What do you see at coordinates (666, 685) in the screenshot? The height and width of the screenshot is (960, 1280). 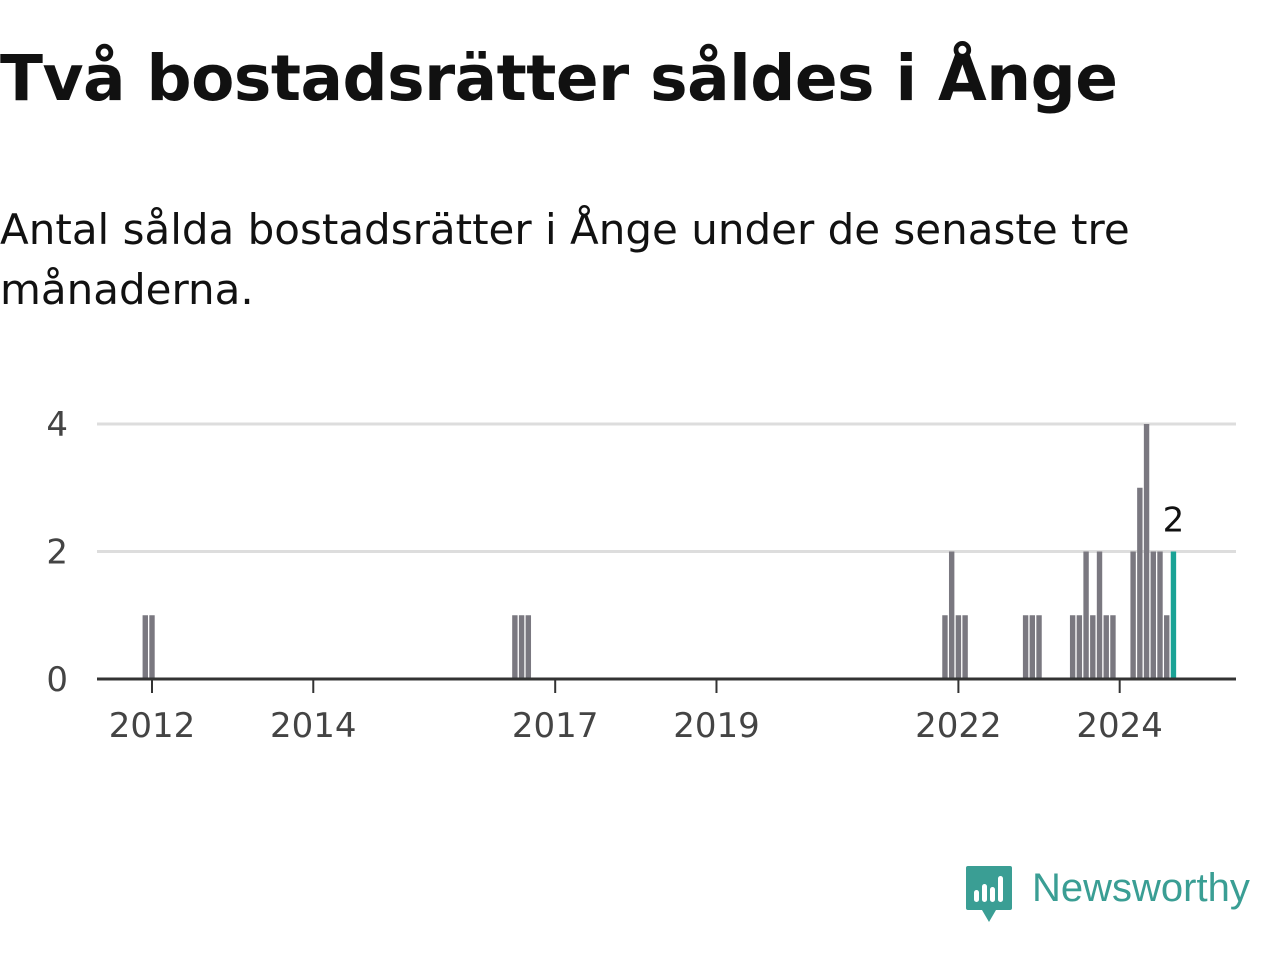 I see `axes` at bounding box center [666, 685].